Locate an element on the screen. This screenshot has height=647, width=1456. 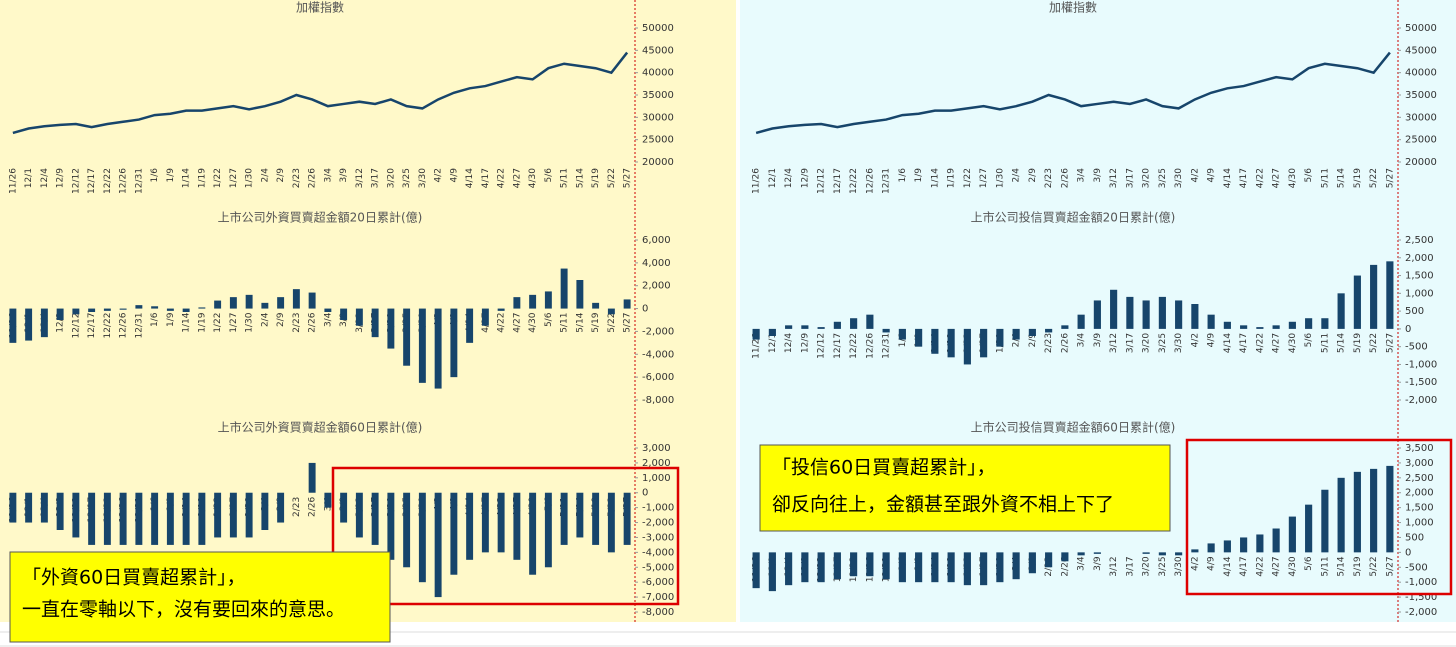
x-tick-label: 4/30 is located at coordinates (533, 178).